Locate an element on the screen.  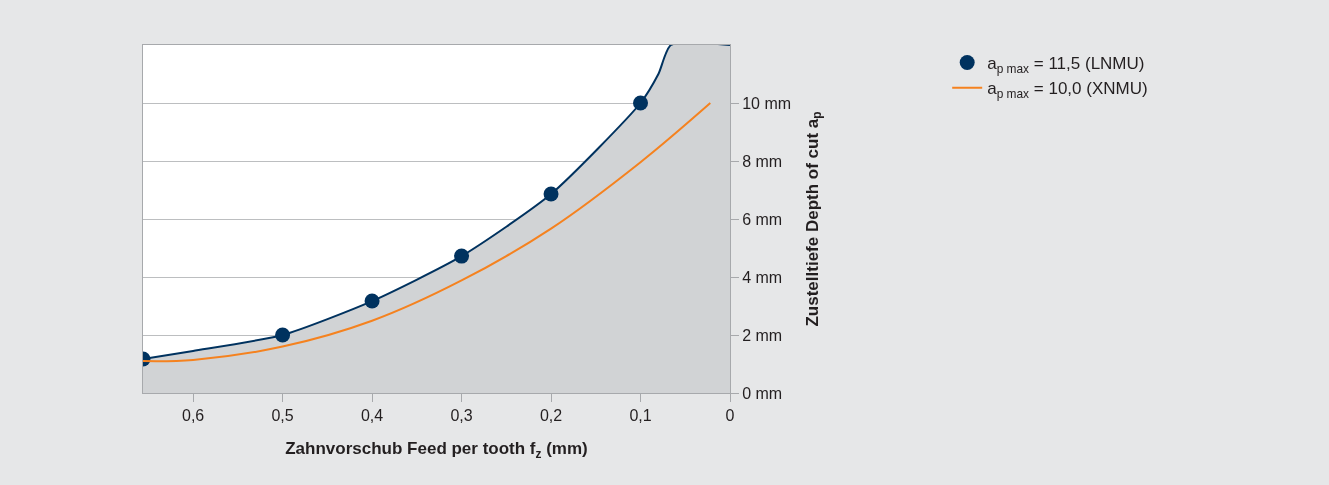
legend-label: a$_{p max}$ = 11,5 (LNMU) is located at coordinates (1066, 65).